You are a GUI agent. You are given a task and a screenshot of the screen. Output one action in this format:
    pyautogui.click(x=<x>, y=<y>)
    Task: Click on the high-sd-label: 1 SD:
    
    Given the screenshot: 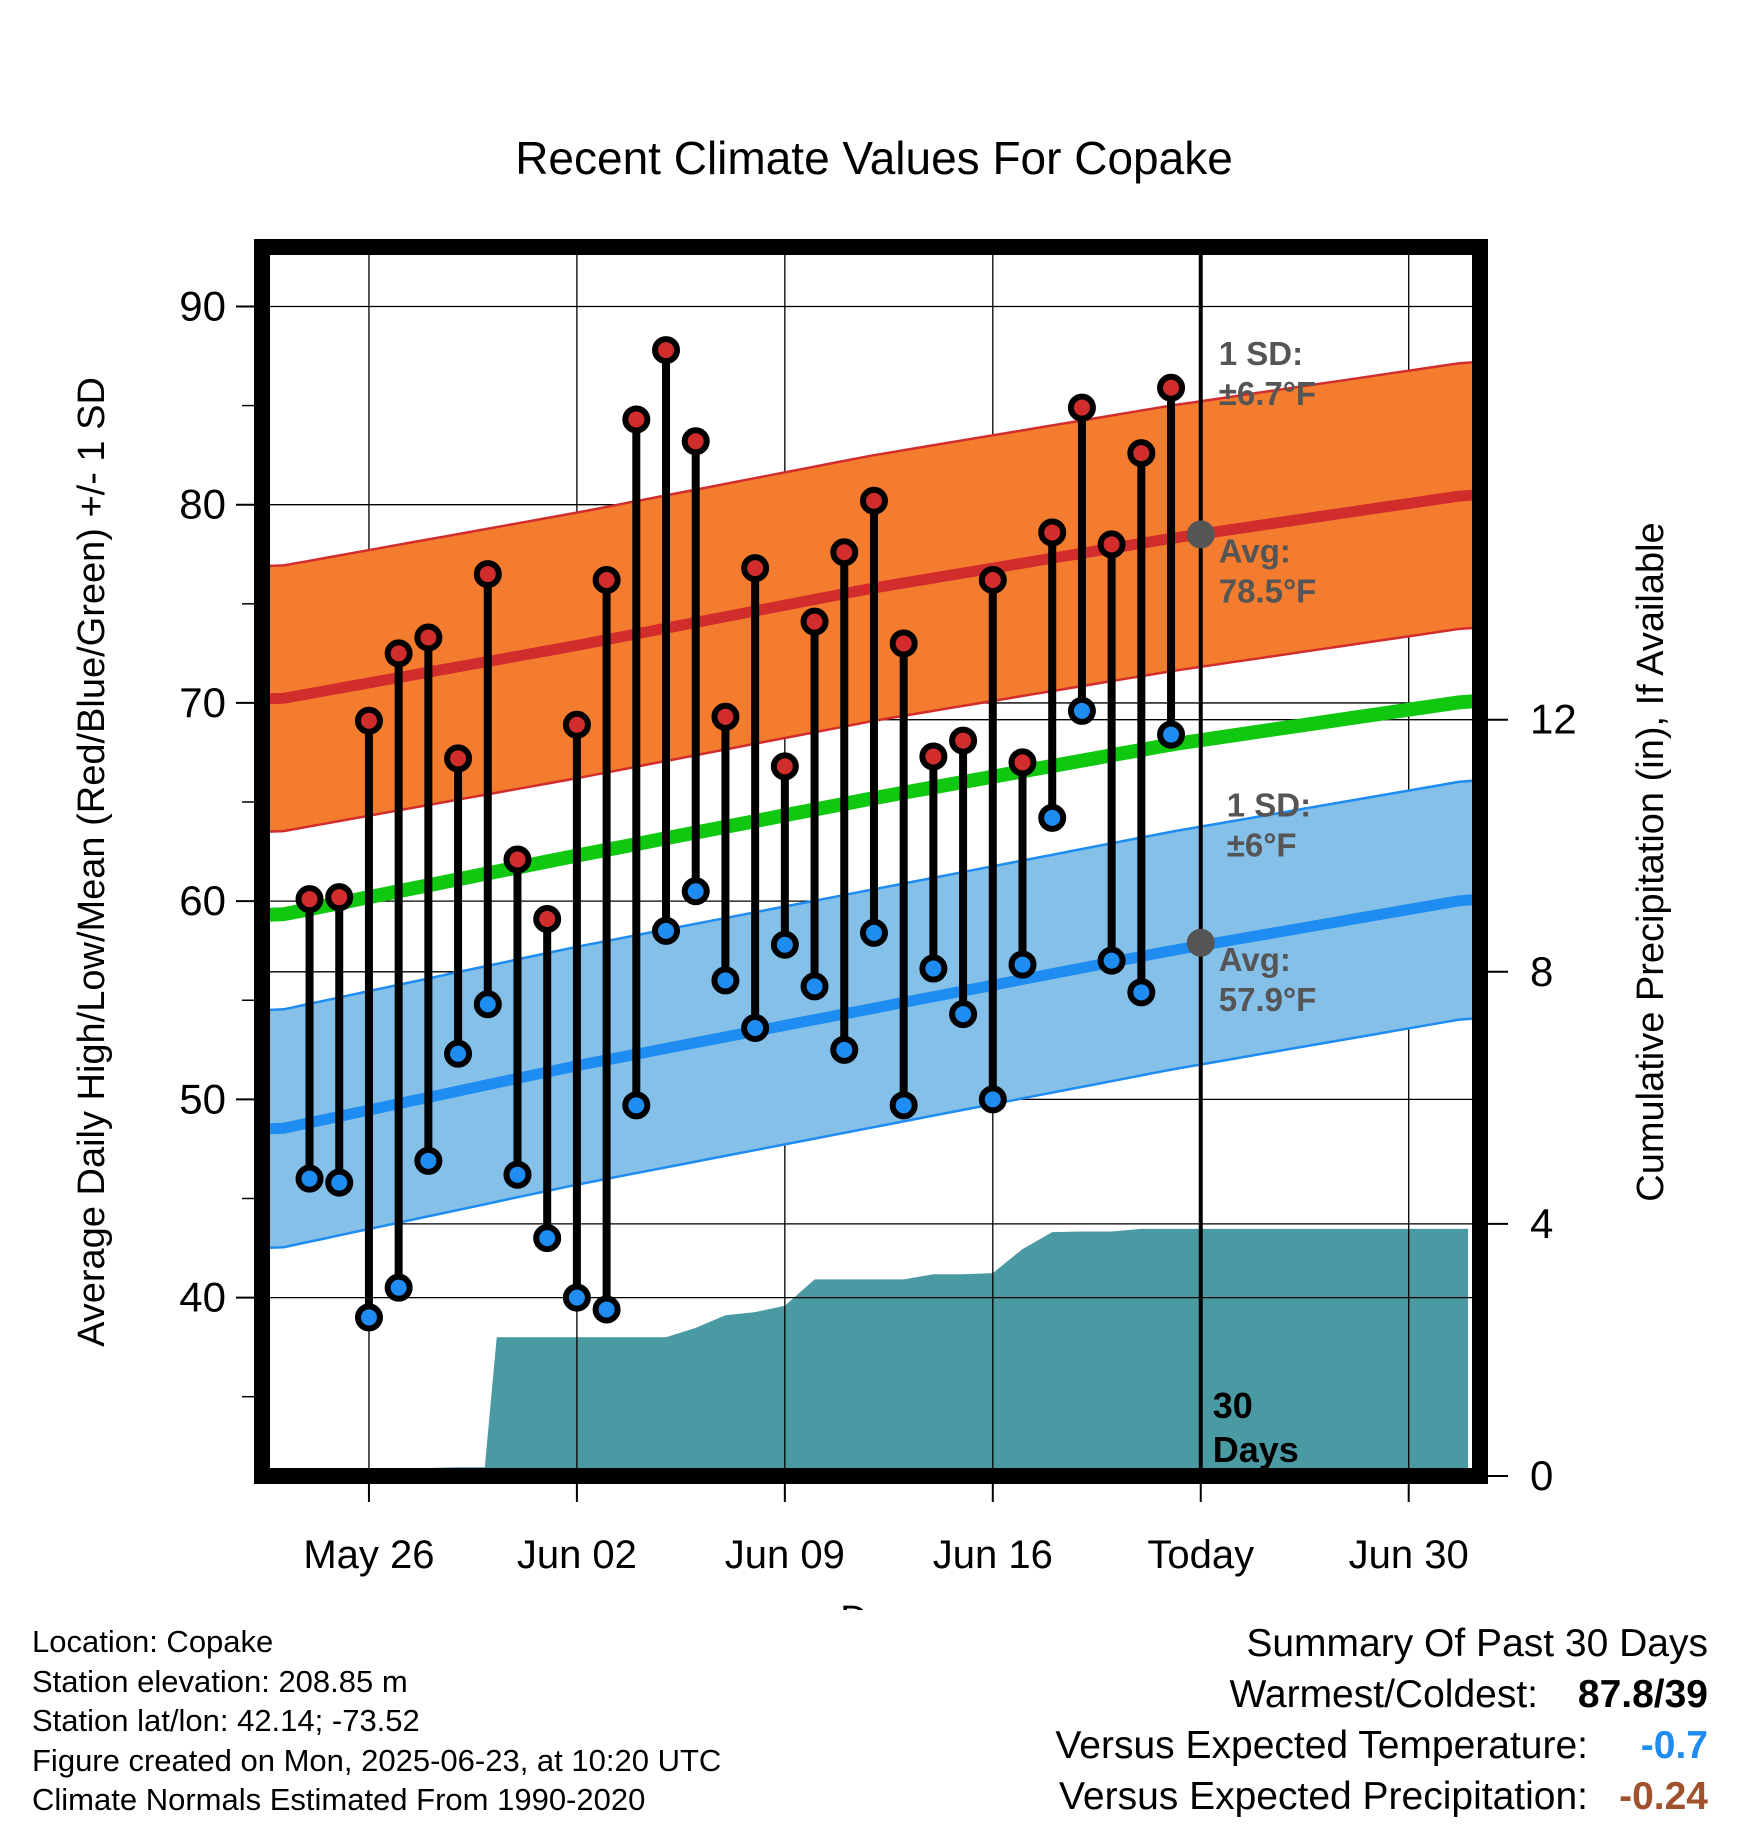 What is the action you would take?
    pyautogui.click(x=1261, y=353)
    